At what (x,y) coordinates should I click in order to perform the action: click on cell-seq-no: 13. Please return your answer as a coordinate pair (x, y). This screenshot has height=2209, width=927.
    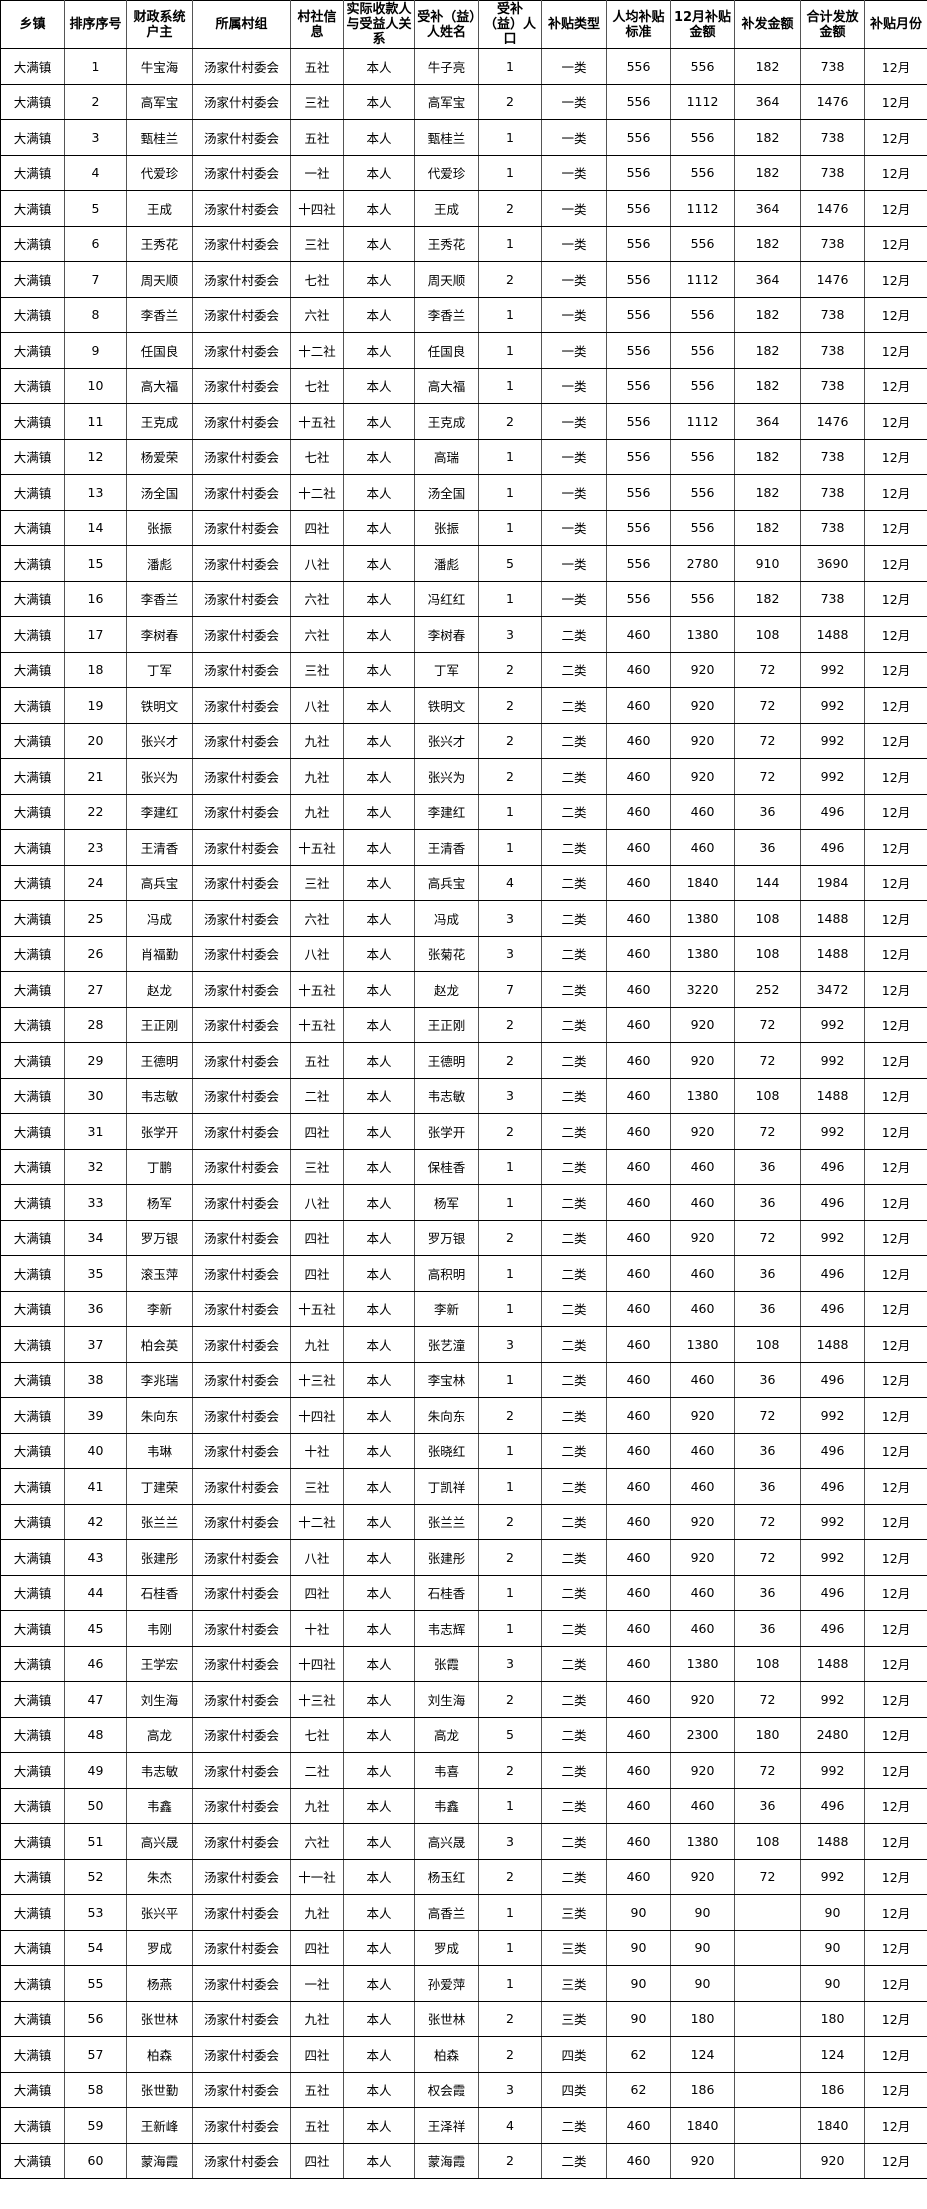
    Looking at the image, I should click on (95, 492).